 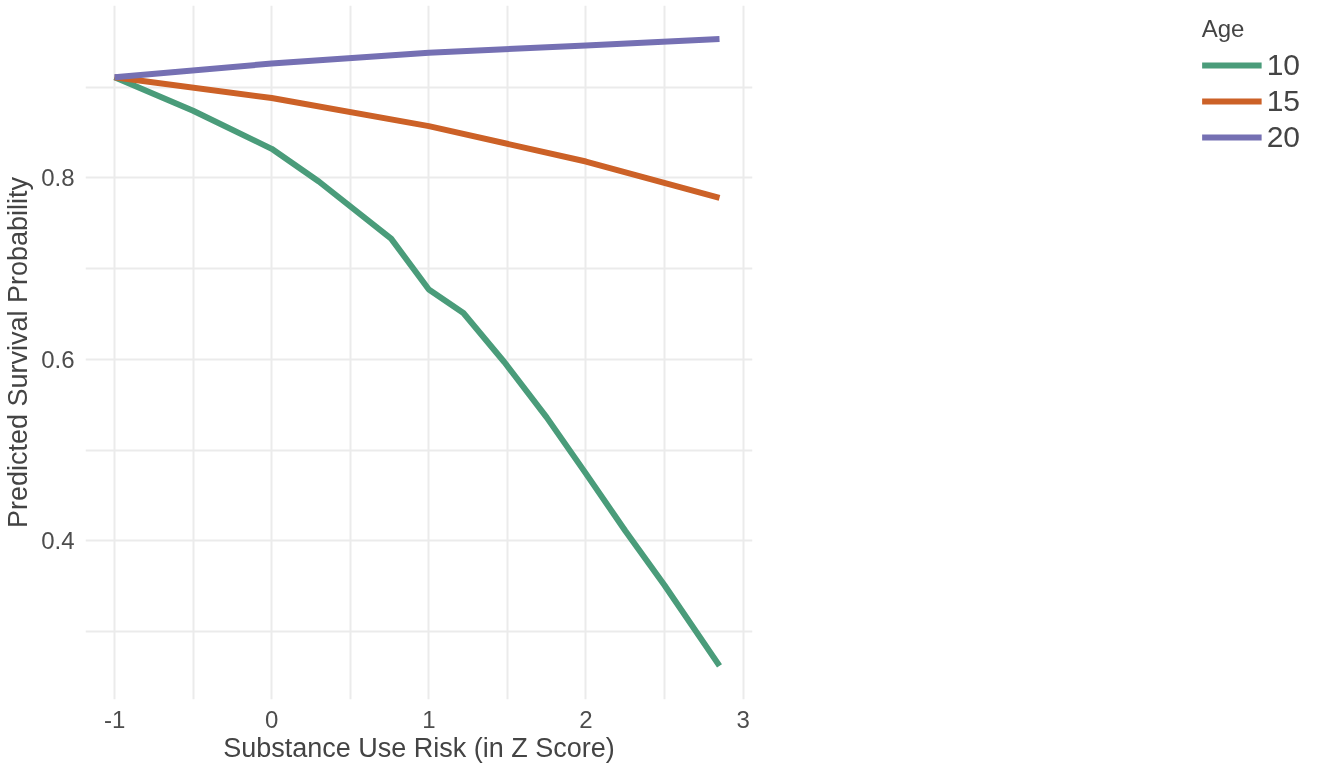 What do you see at coordinates (1283, 101) in the screenshot?
I see `legend-label: 15` at bounding box center [1283, 101].